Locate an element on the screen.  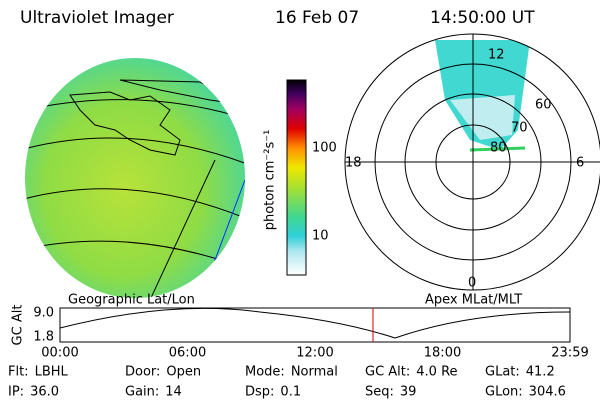
polar-caption: Apex MLat/MLT is located at coordinates (473, 300).